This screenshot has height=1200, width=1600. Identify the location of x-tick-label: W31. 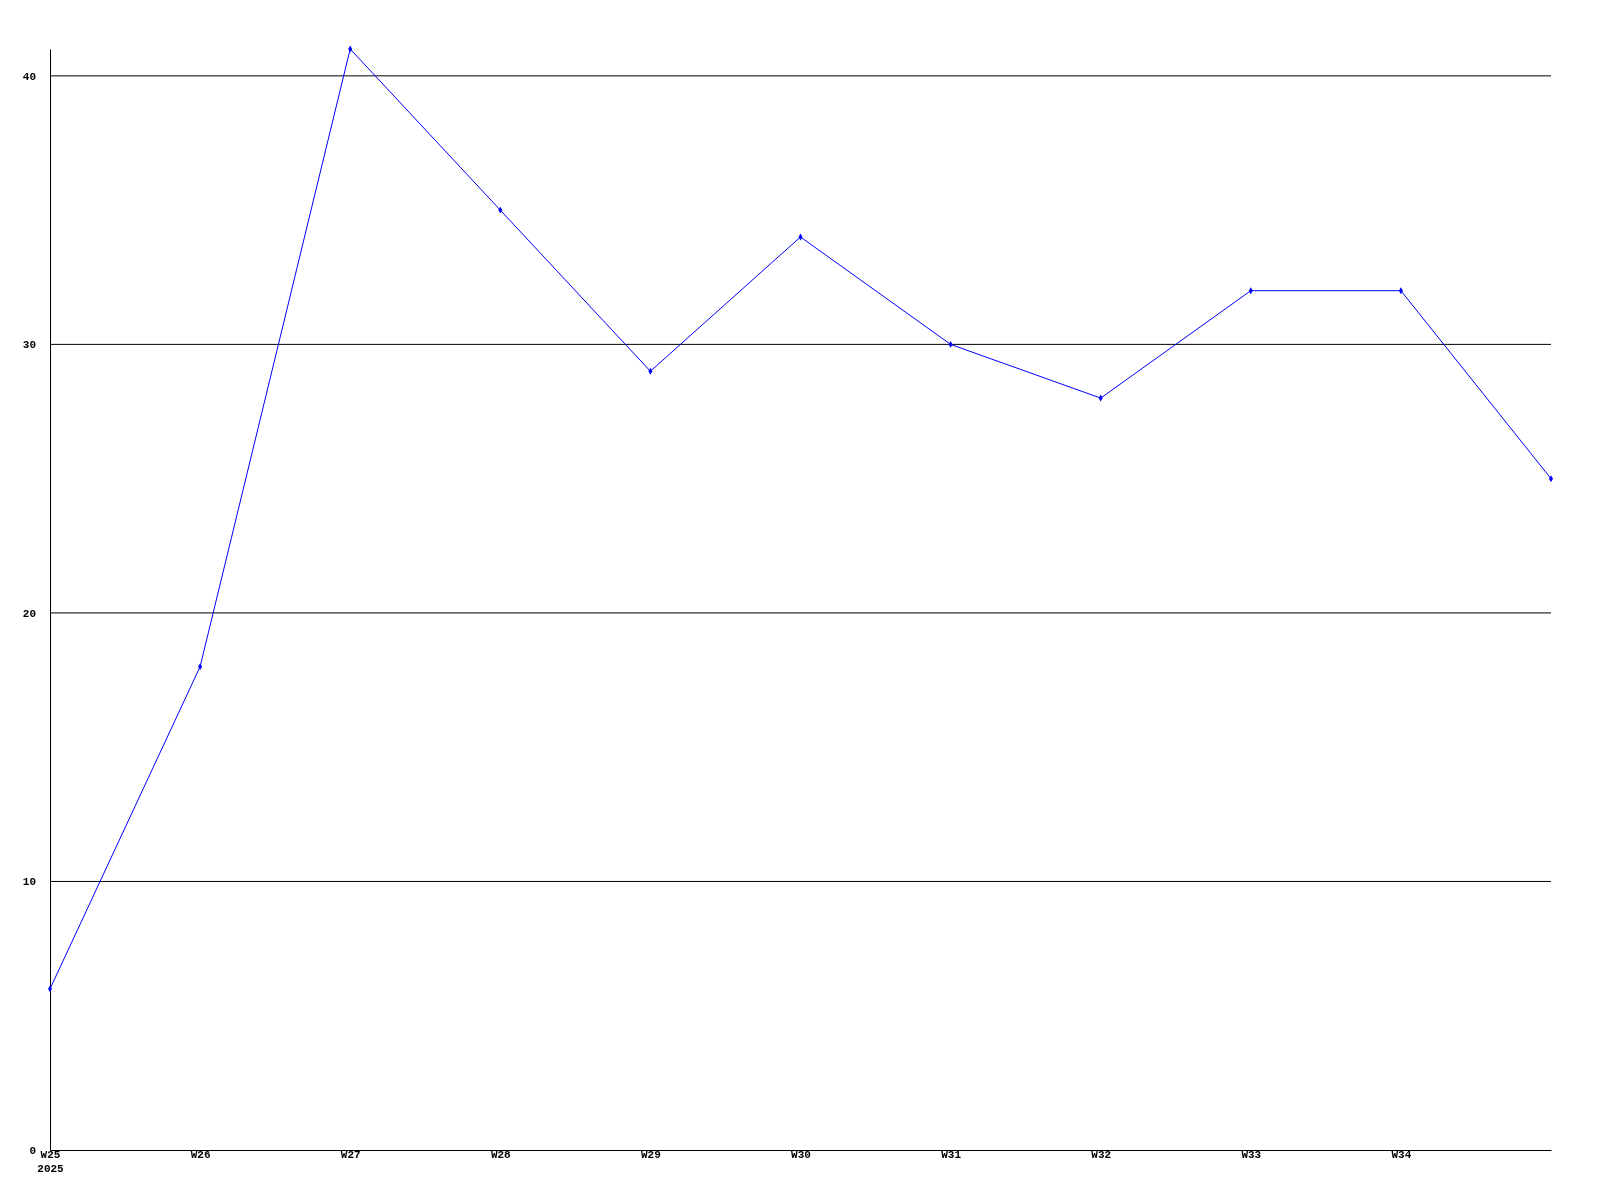
(951, 1155).